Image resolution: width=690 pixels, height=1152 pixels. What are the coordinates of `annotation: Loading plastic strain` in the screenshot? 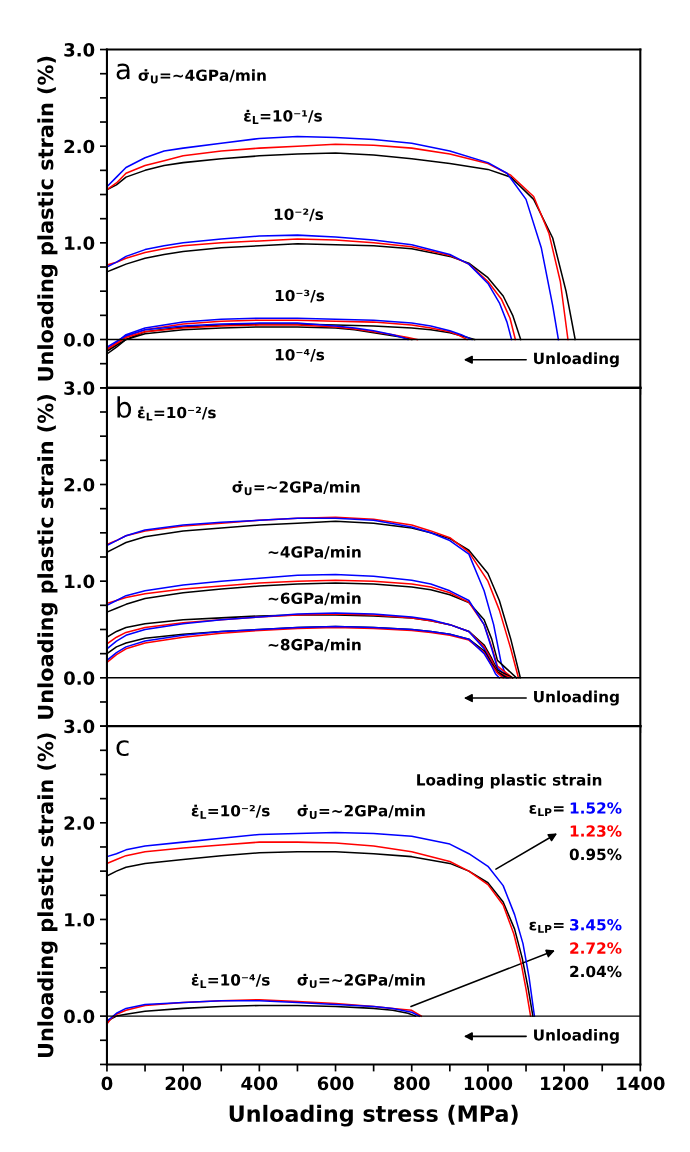 It's located at (509, 781).